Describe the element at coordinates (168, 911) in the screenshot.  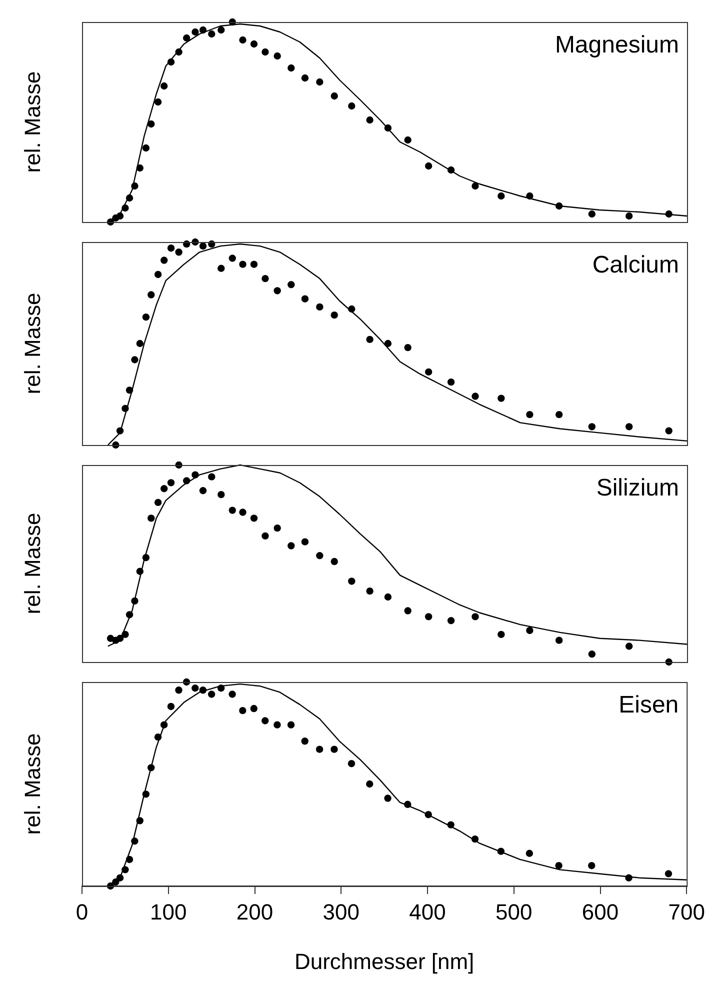
I see `x-tick-label: 100` at that location.